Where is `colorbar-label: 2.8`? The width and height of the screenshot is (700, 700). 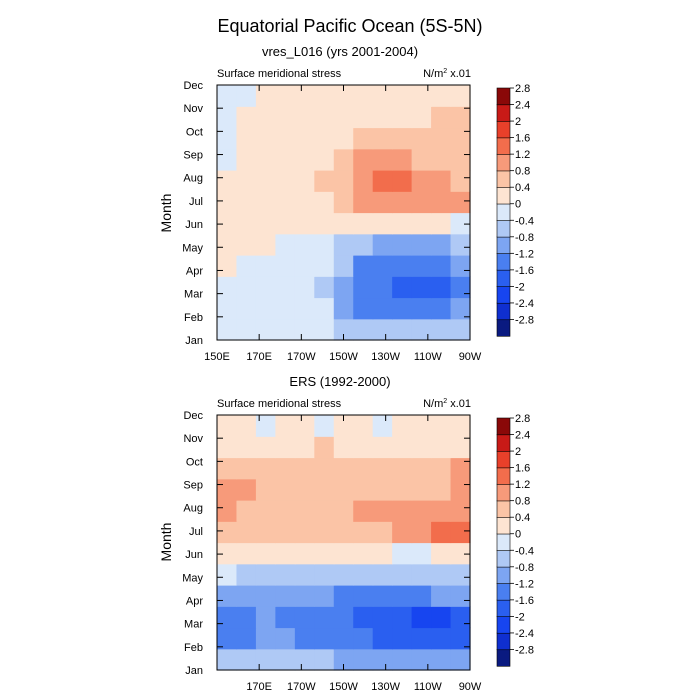
colorbar-label: 2.8 is located at coordinates (522, 89).